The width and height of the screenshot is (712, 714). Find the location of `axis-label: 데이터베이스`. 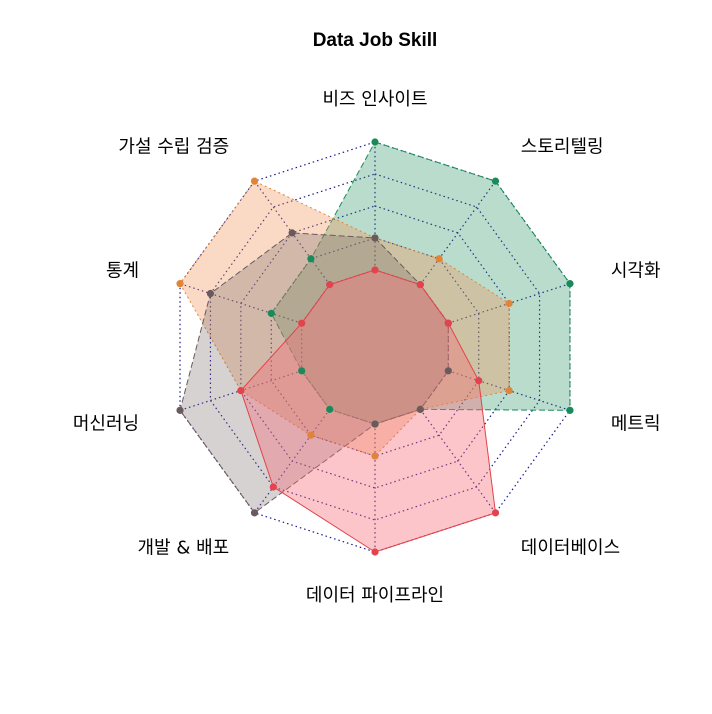

axis-label: 데이터베이스 is located at coordinates (570, 548).